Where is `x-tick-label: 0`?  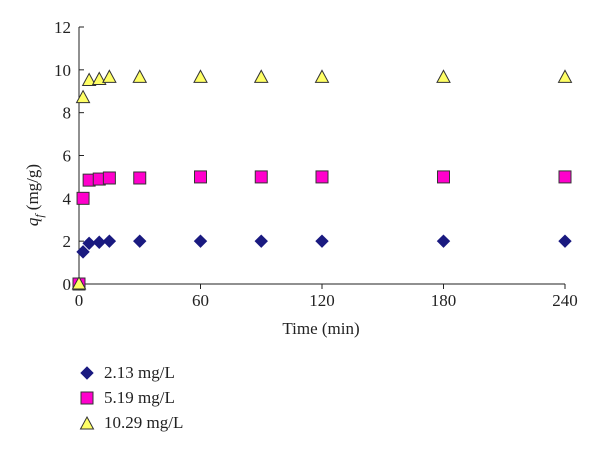
x-tick-label: 0 is located at coordinates (79, 300).